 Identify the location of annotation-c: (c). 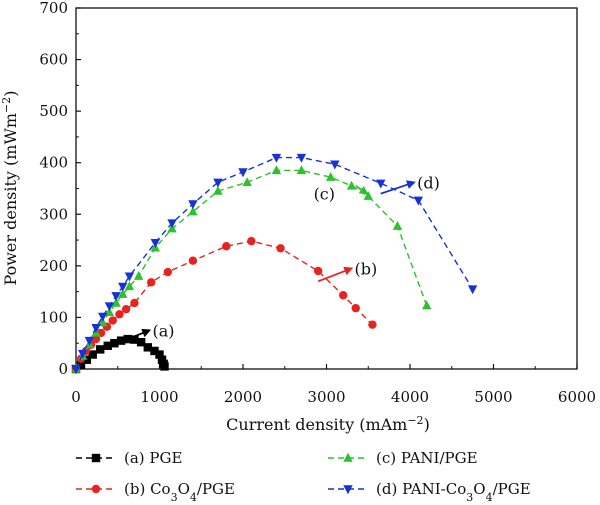
(341, 194).